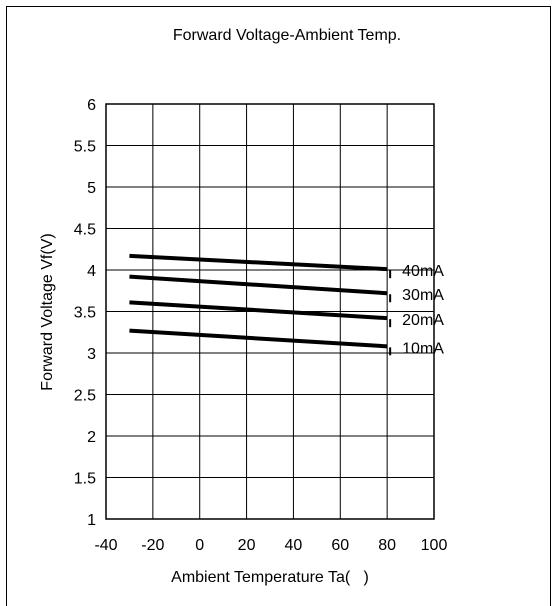  What do you see at coordinates (85, 479) in the screenshot?
I see `y-tick-label: 1.5` at bounding box center [85, 479].